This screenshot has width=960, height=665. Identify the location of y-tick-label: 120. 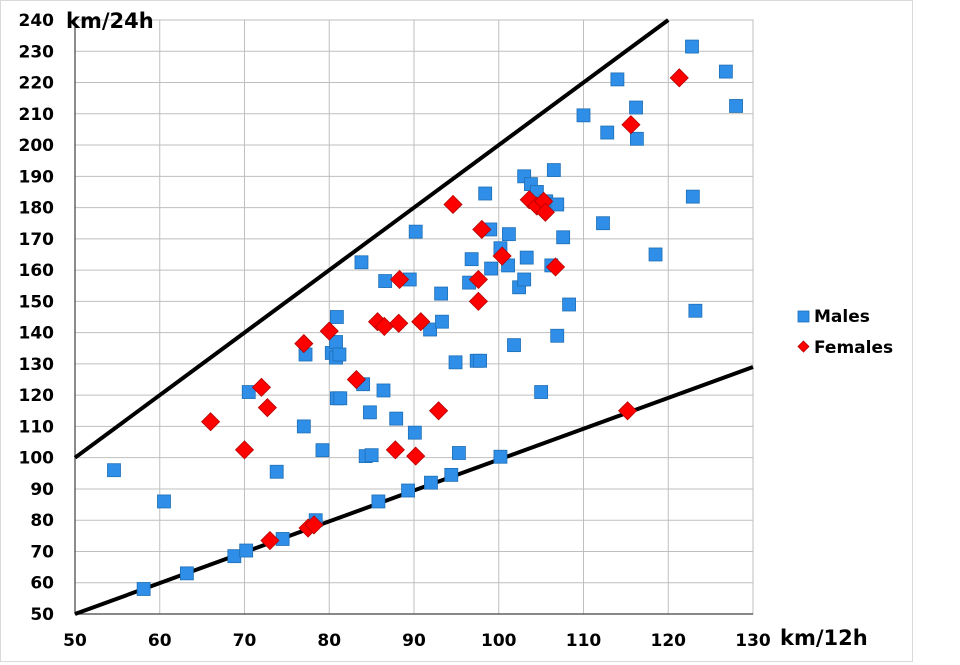
(37, 396).